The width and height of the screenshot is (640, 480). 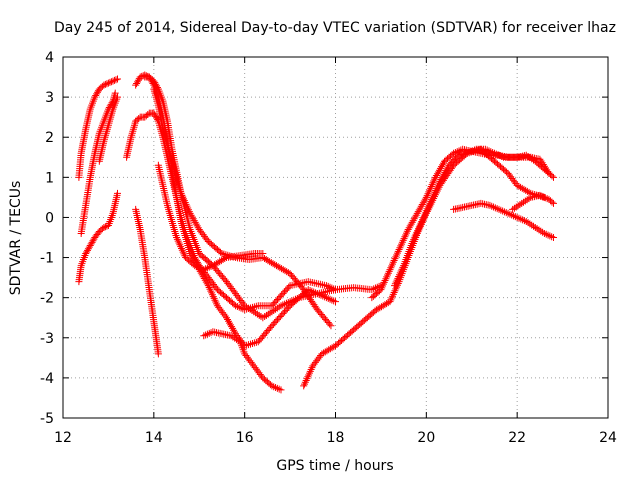 I want to click on x-tick-label: 16, so click(x=245, y=438).